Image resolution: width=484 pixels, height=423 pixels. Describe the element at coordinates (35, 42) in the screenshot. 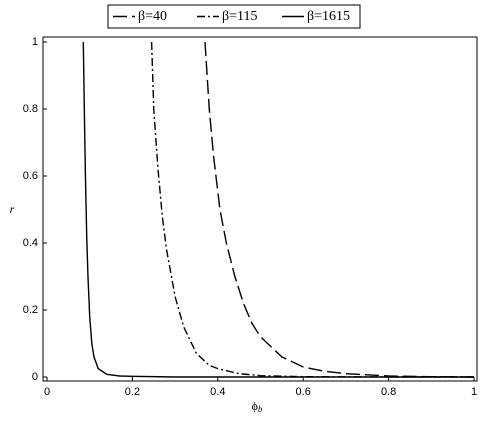

I see `y-tick-label: 1` at that location.